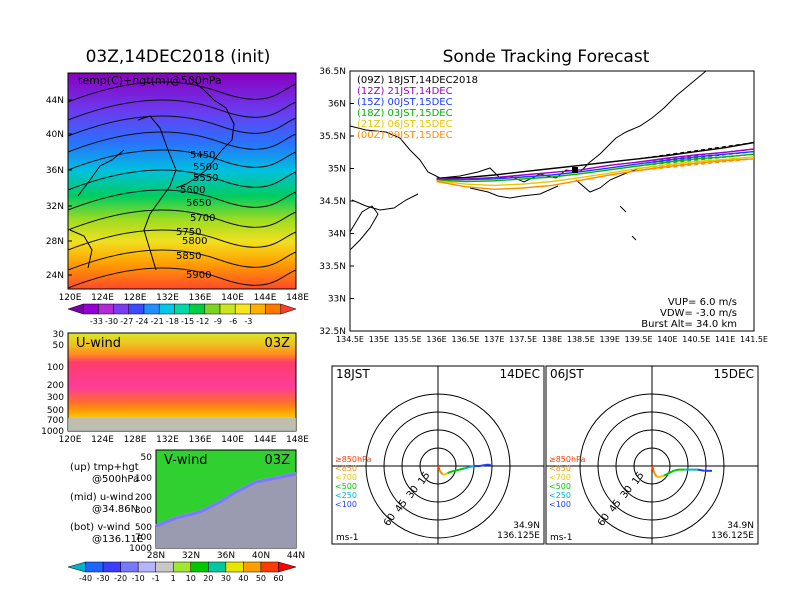 The image size is (792, 612). Describe the element at coordinates (233, 321) in the screenshot. I see `colorbar-label: -6` at that location.